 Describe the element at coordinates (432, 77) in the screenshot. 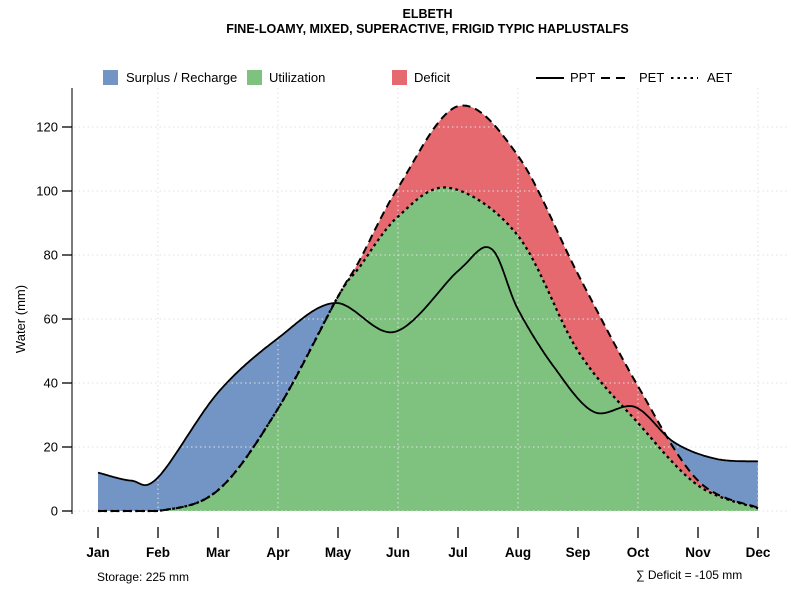

I see `legend-label-deficit: Deficit` at that location.